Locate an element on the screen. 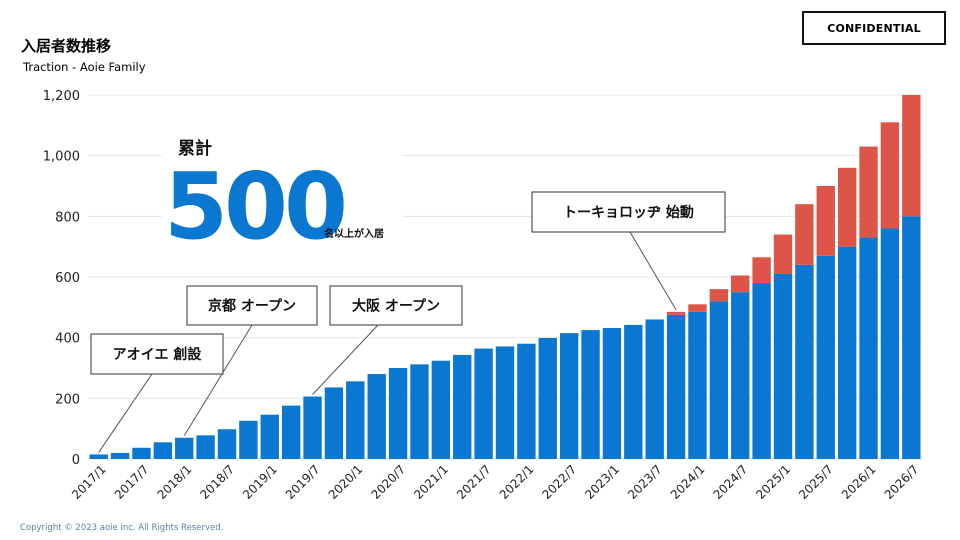 Image resolution: width=960 pixels, height=540 pixels. annotation-callout: 大阪 オープン is located at coordinates (396, 305).